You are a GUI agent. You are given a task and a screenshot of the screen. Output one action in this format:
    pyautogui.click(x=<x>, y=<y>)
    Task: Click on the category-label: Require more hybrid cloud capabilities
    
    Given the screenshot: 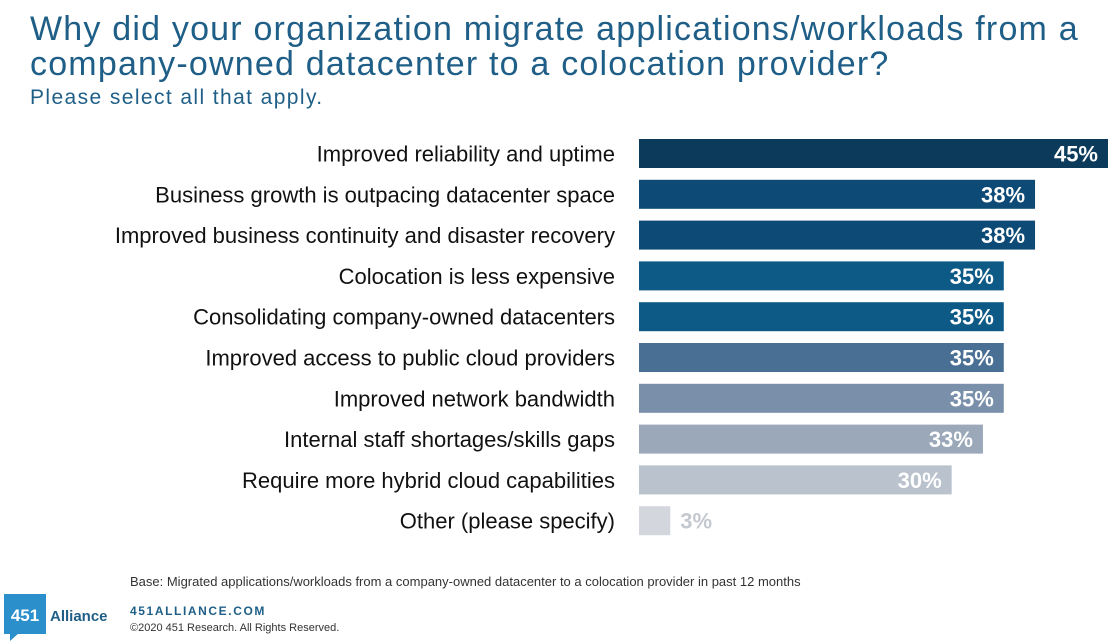 What is the action you would take?
    pyautogui.click(x=428, y=480)
    